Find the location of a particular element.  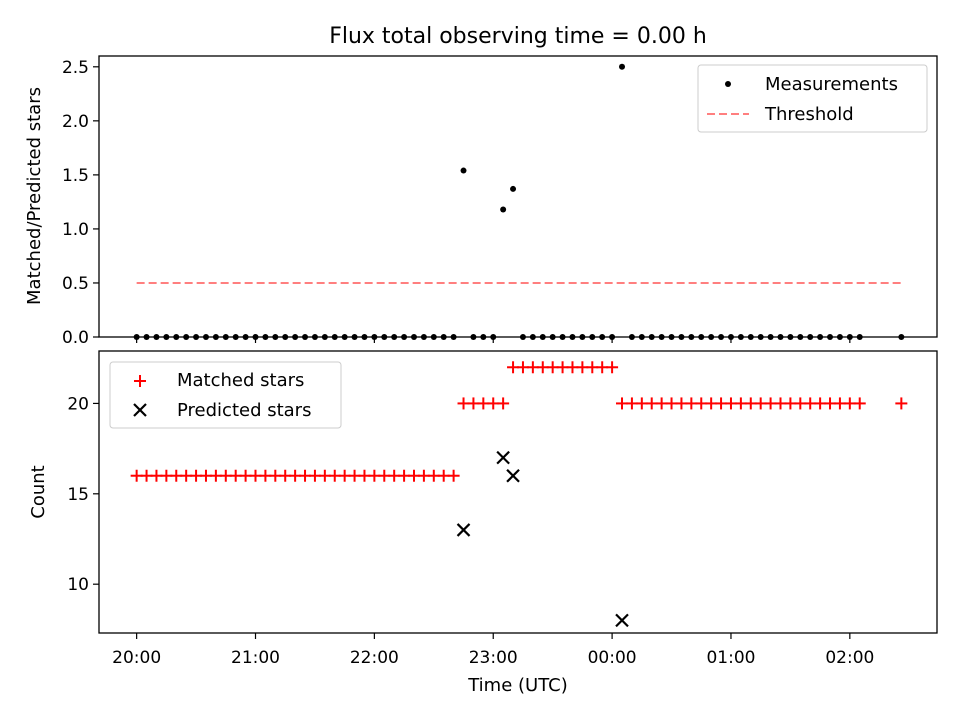

bottom-y-axis-label: Count is located at coordinates (38, 491).